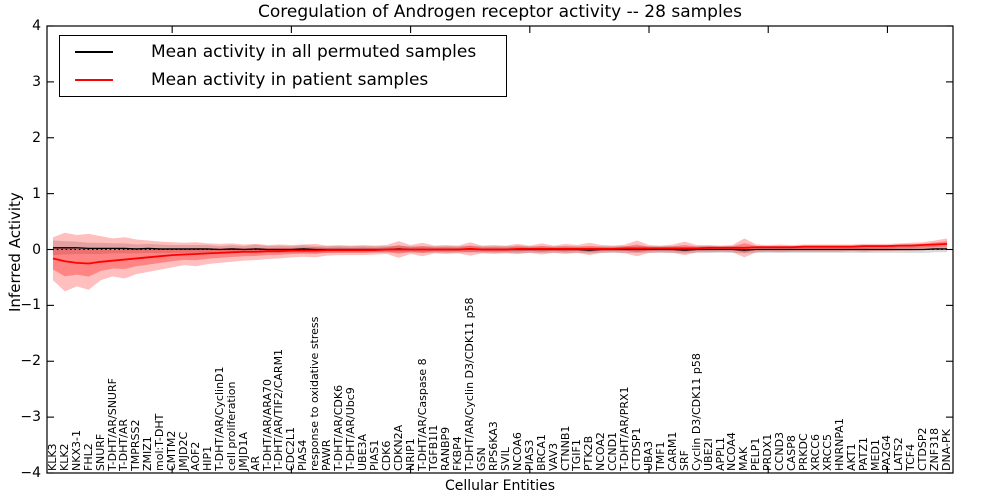 The image size is (1000, 500). Describe the element at coordinates (541, 452) in the screenshot. I see `x-tick-label: BRCA1` at that location.